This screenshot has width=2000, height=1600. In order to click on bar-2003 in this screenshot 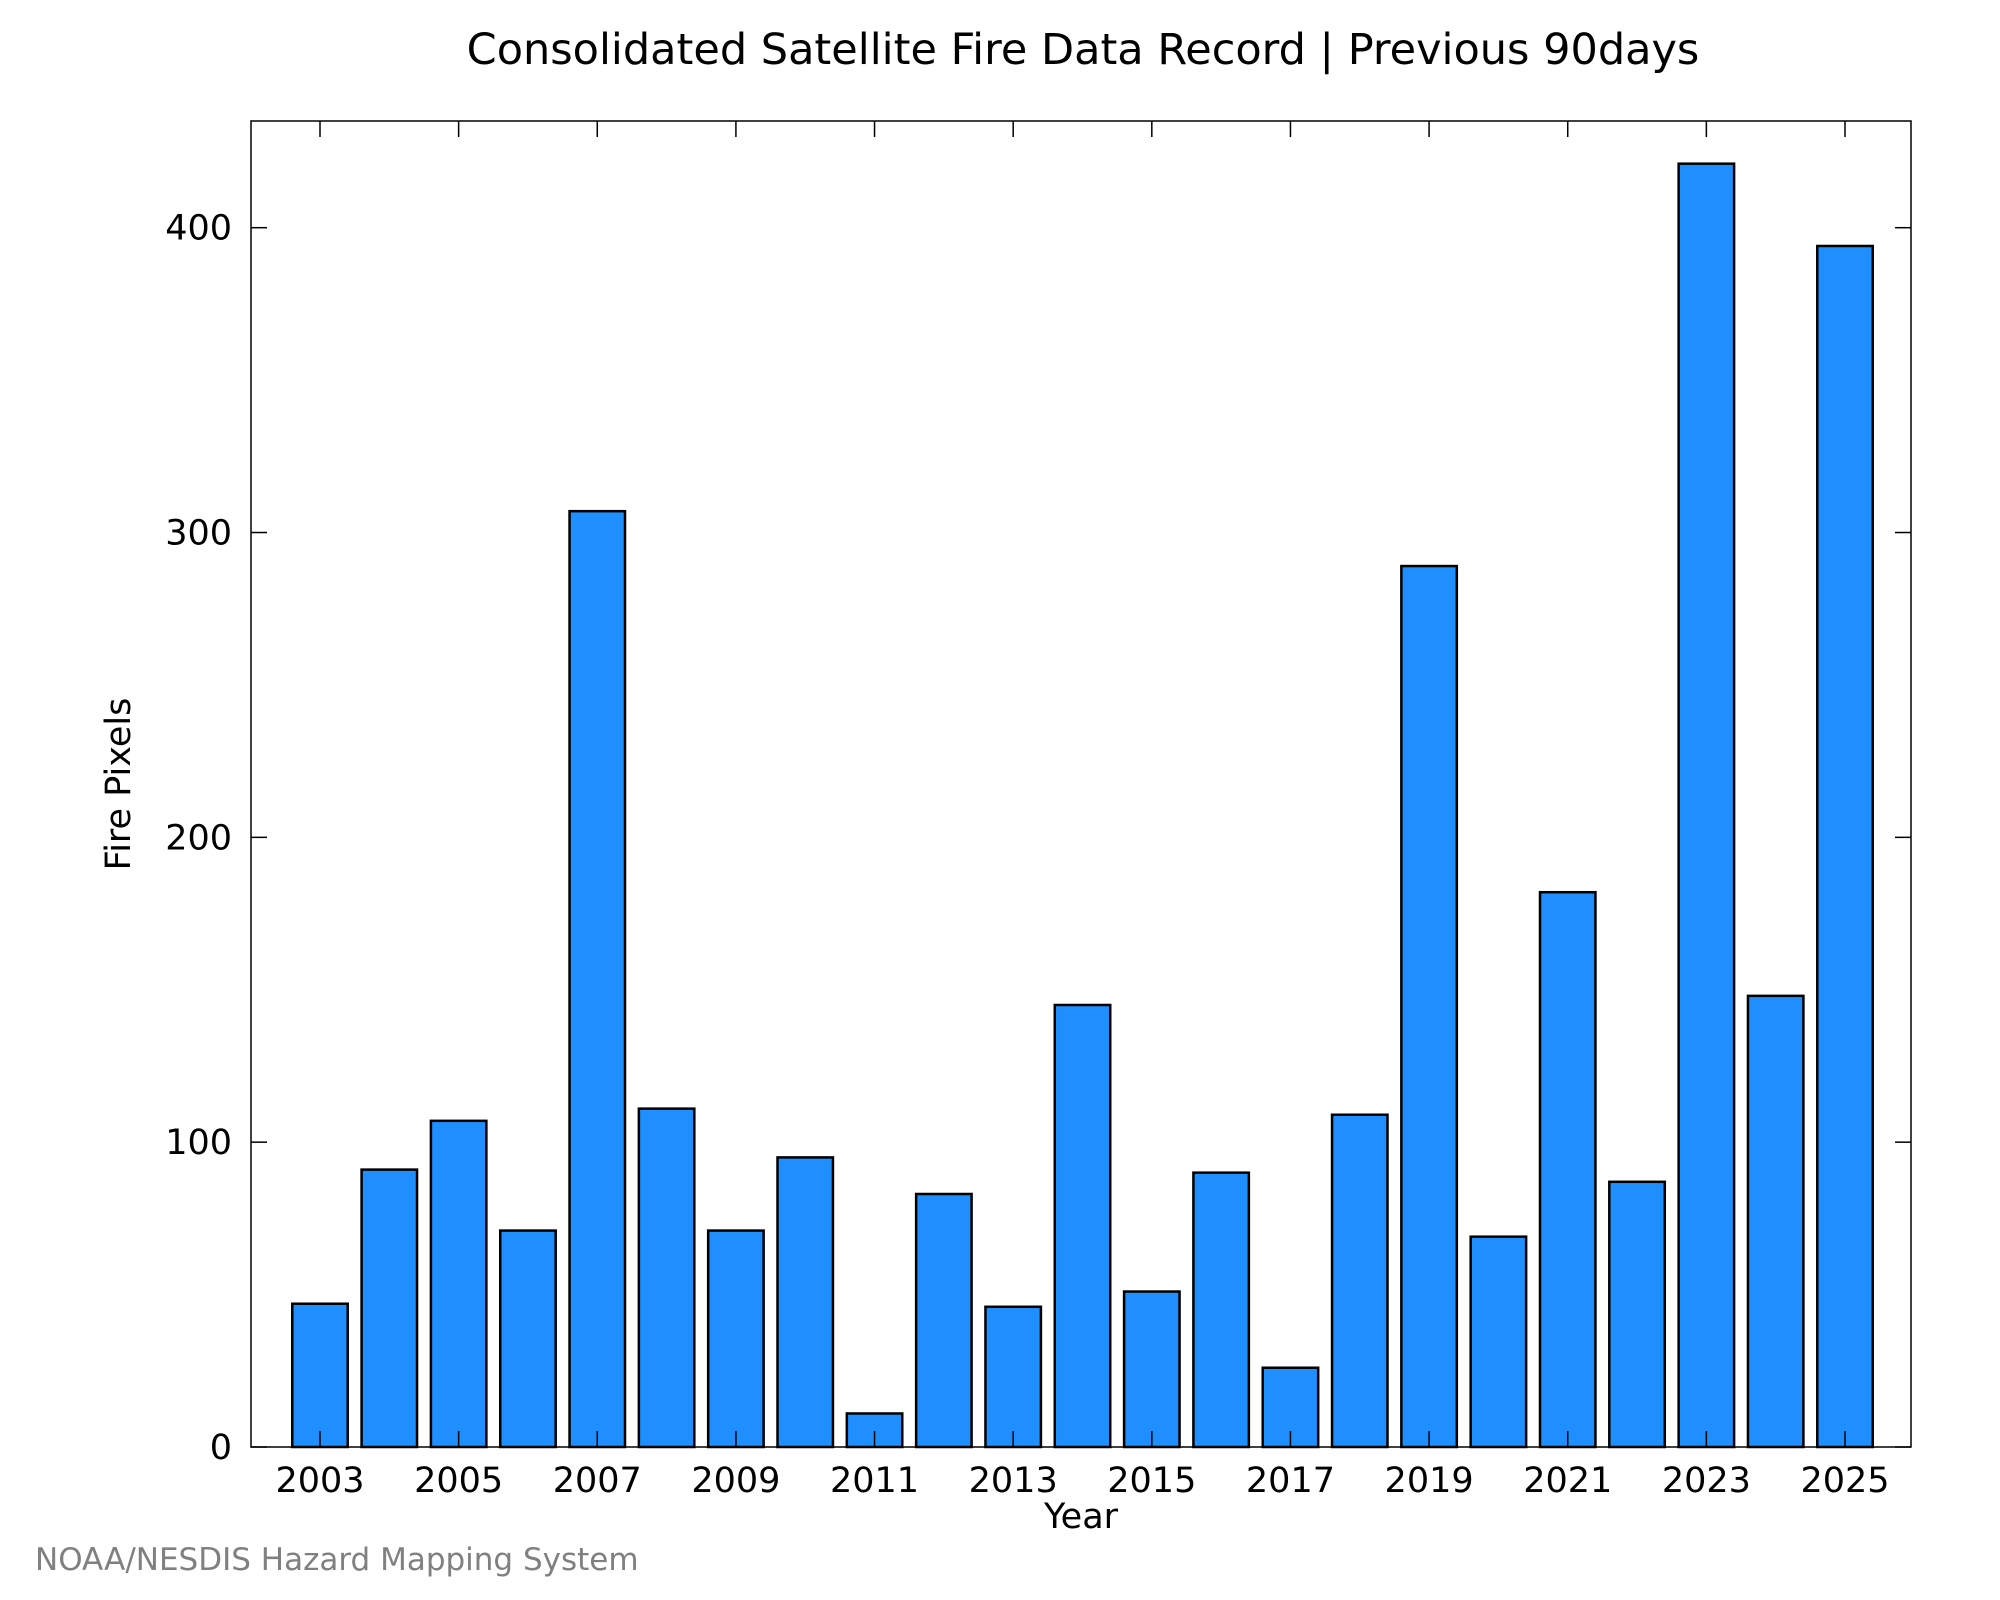, I will do `click(320, 1375)`.